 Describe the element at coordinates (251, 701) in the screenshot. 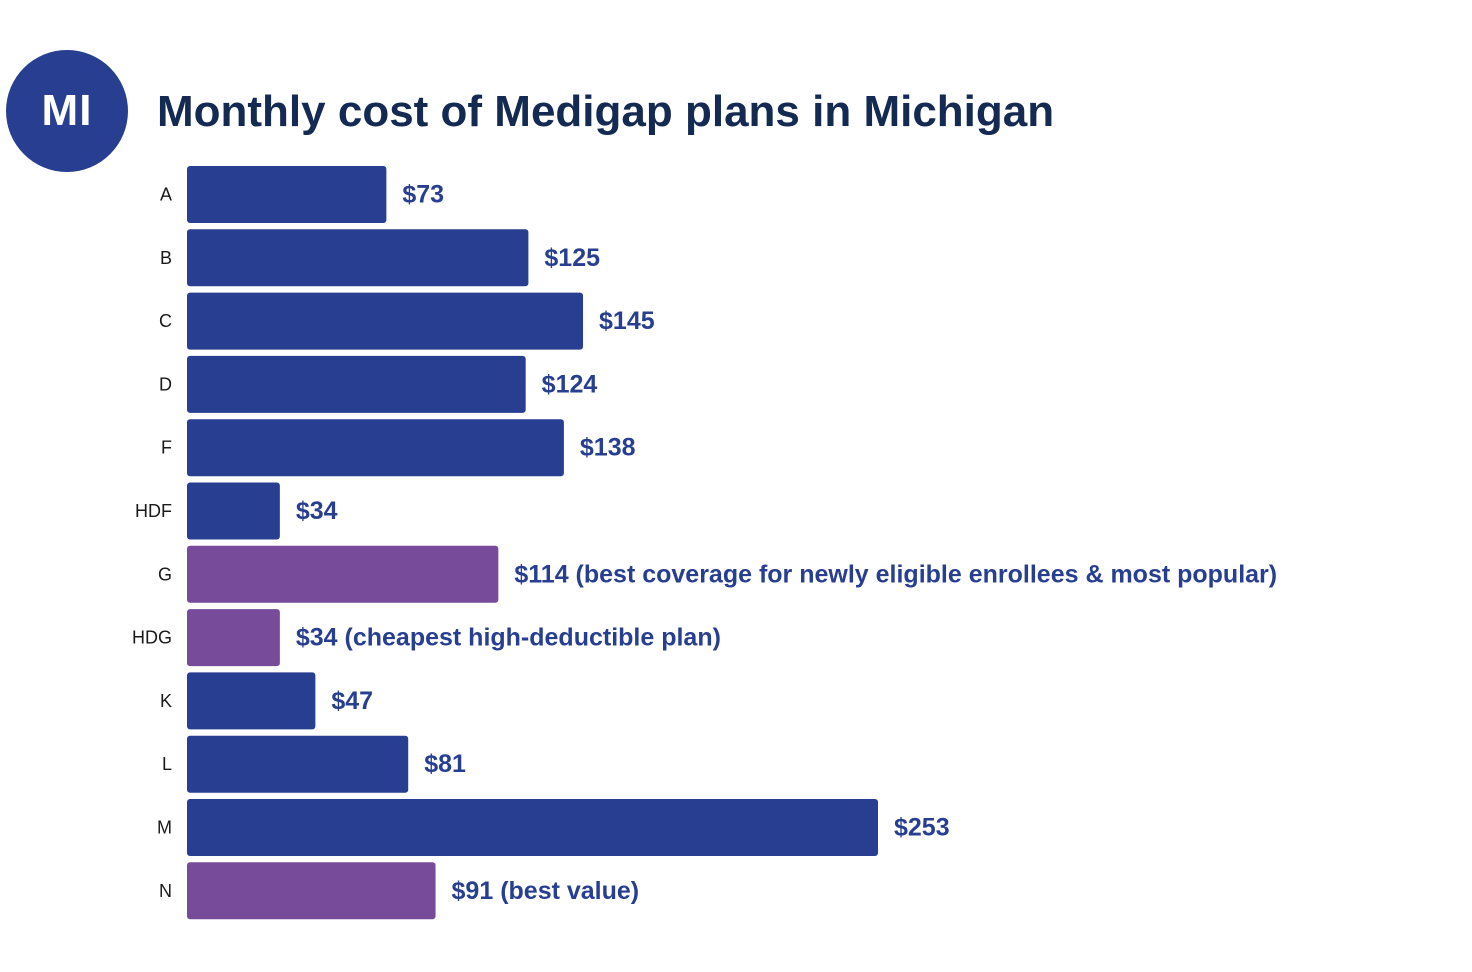

I see `bar-k` at that location.